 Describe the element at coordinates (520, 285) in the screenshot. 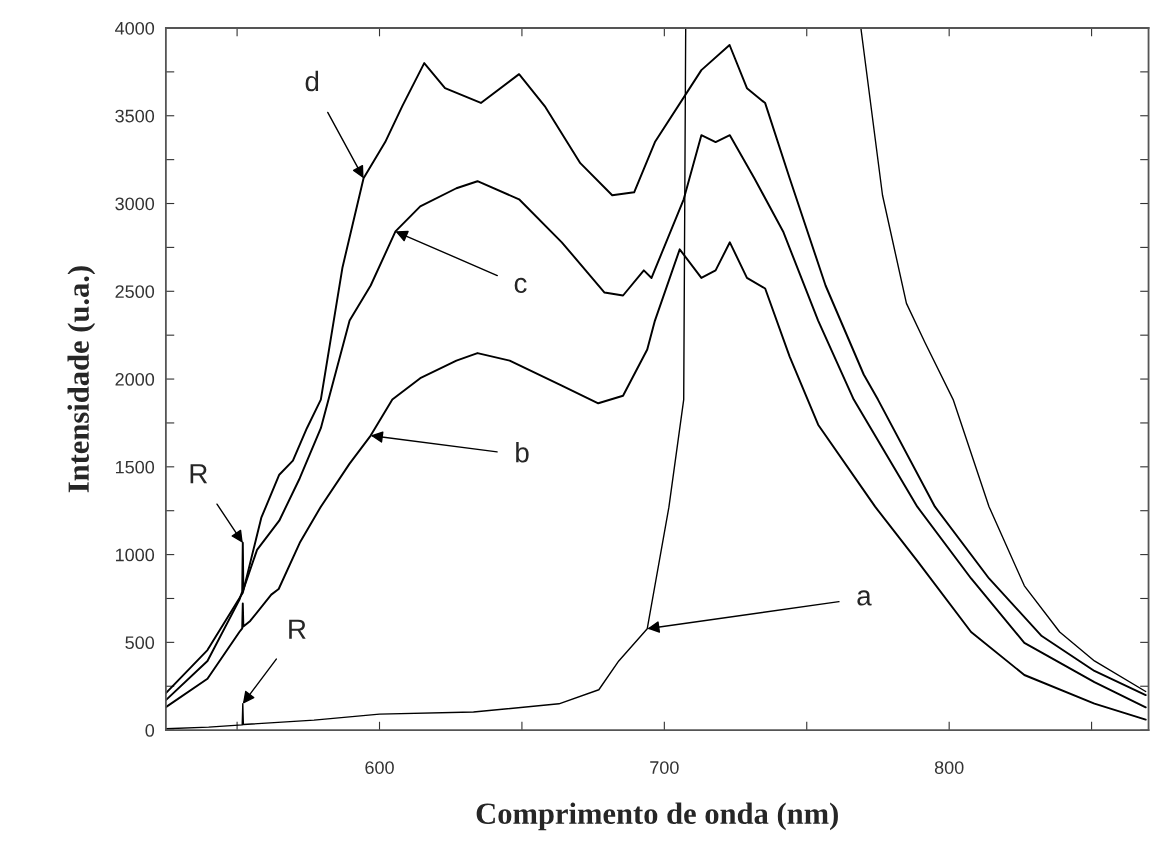

I see `annotation: c` at that location.